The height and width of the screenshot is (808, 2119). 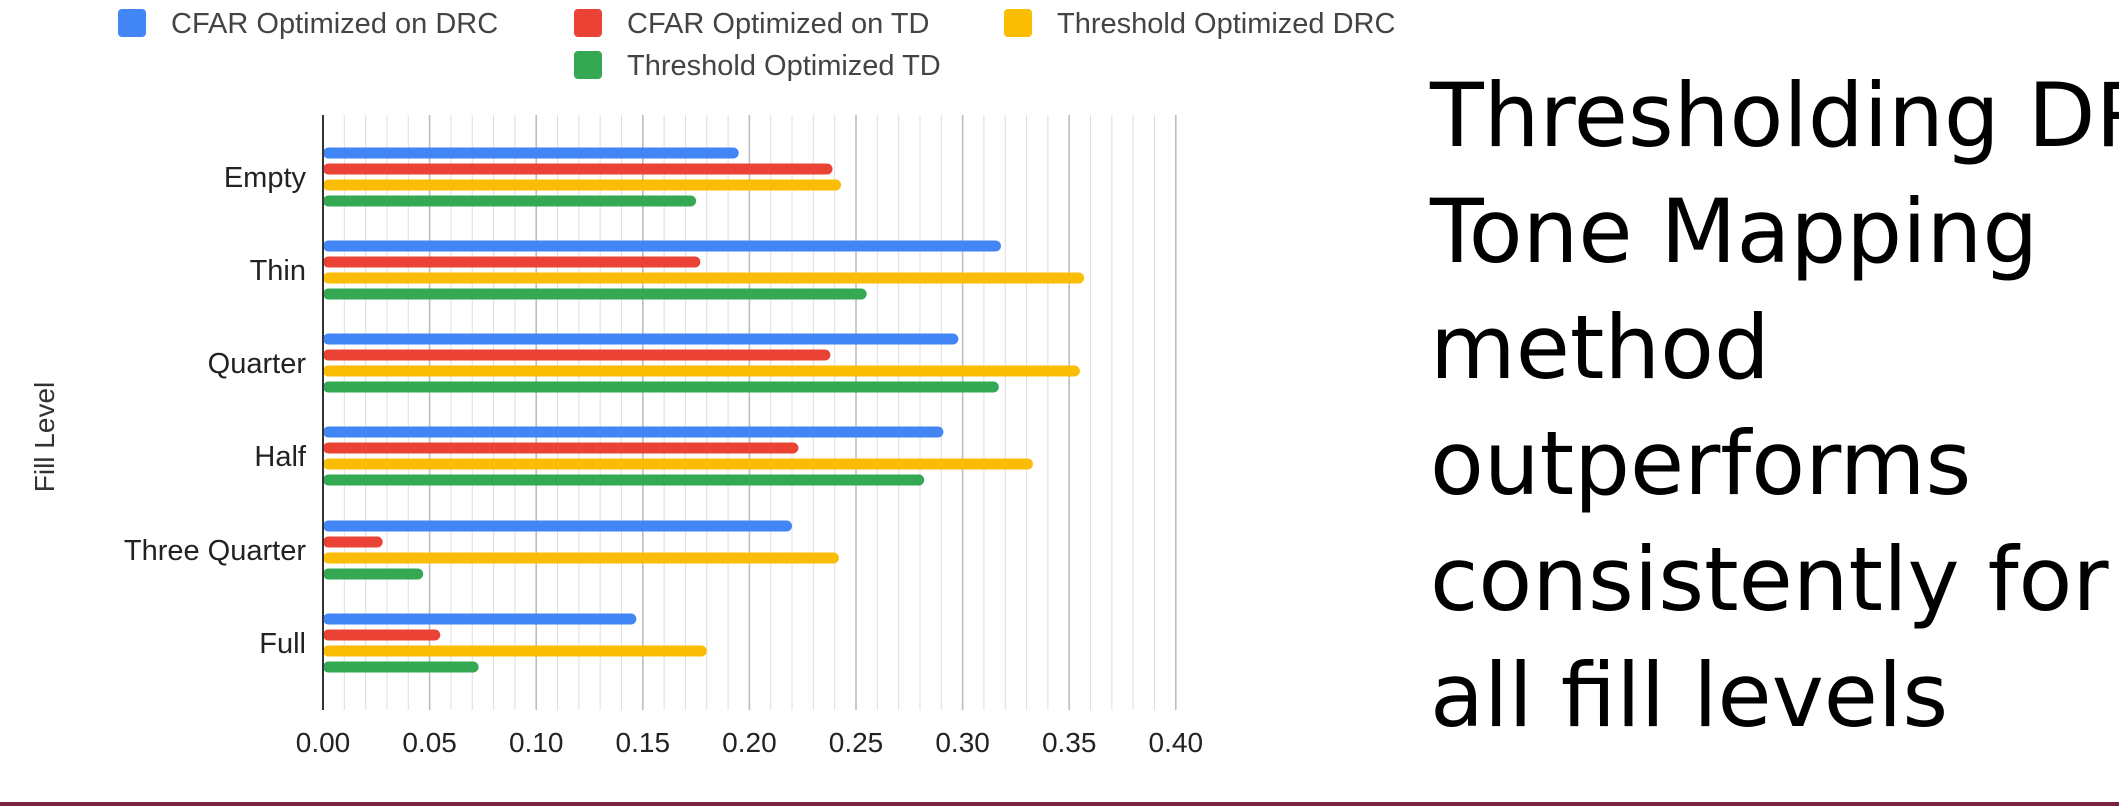 I want to click on callout-line: Thresholding DRC, so click(x=1774, y=115).